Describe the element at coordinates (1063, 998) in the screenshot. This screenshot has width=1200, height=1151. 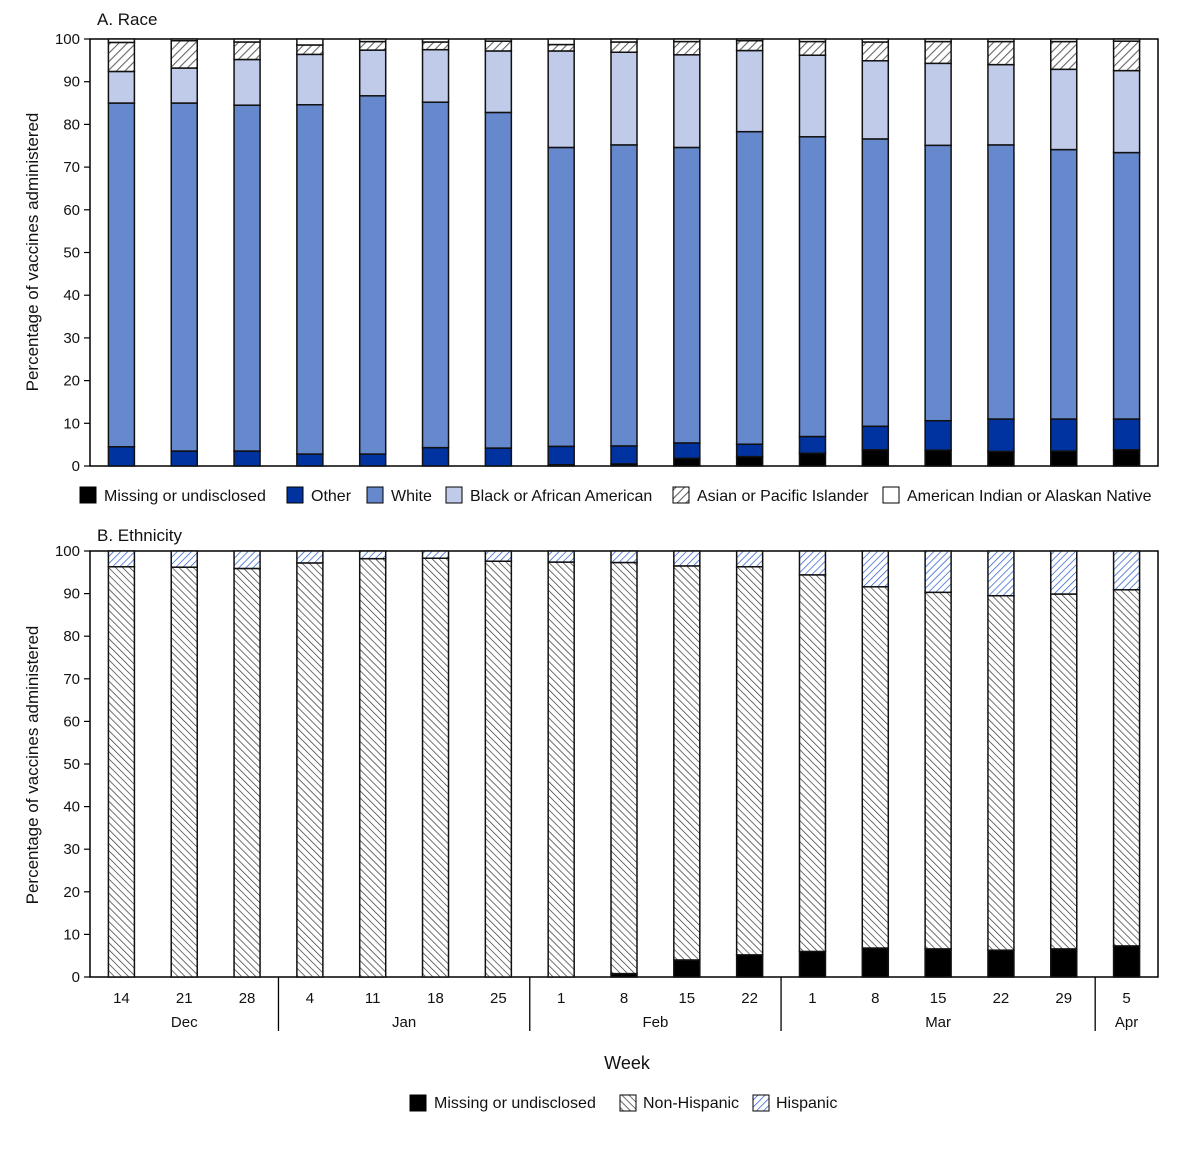
I see `x-tick-label: 29` at that location.